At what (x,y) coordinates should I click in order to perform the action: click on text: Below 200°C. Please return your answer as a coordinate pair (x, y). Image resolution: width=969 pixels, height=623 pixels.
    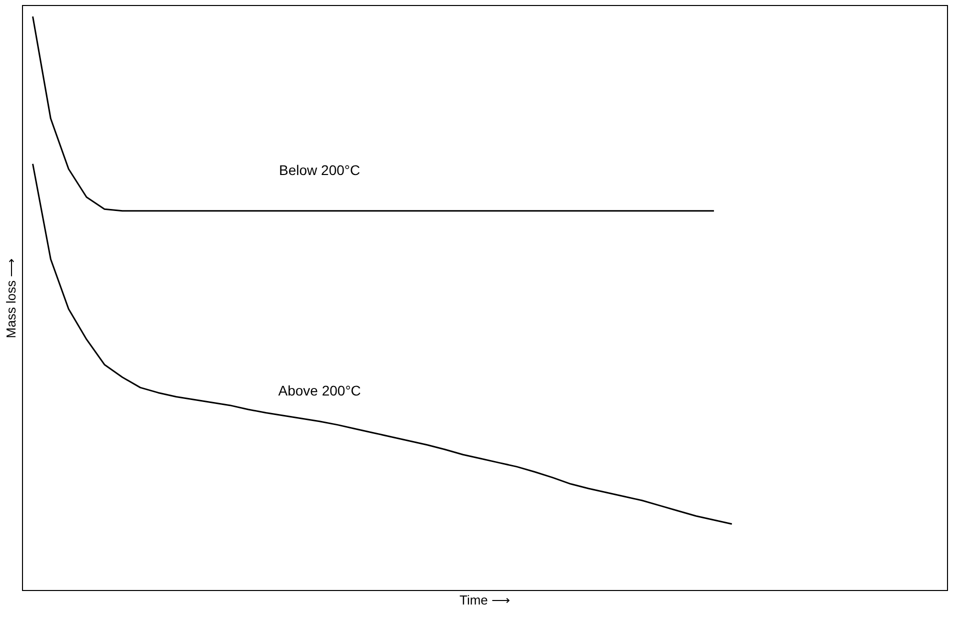
    Looking at the image, I should click on (319, 170).